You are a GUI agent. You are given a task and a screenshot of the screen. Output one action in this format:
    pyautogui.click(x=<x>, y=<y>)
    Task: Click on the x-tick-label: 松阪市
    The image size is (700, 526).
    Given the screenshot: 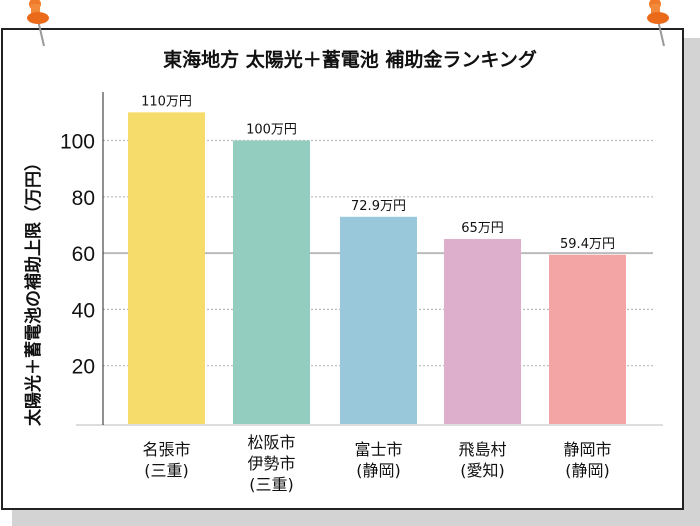 What is the action you would take?
    pyautogui.click(x=271, y=442)
    